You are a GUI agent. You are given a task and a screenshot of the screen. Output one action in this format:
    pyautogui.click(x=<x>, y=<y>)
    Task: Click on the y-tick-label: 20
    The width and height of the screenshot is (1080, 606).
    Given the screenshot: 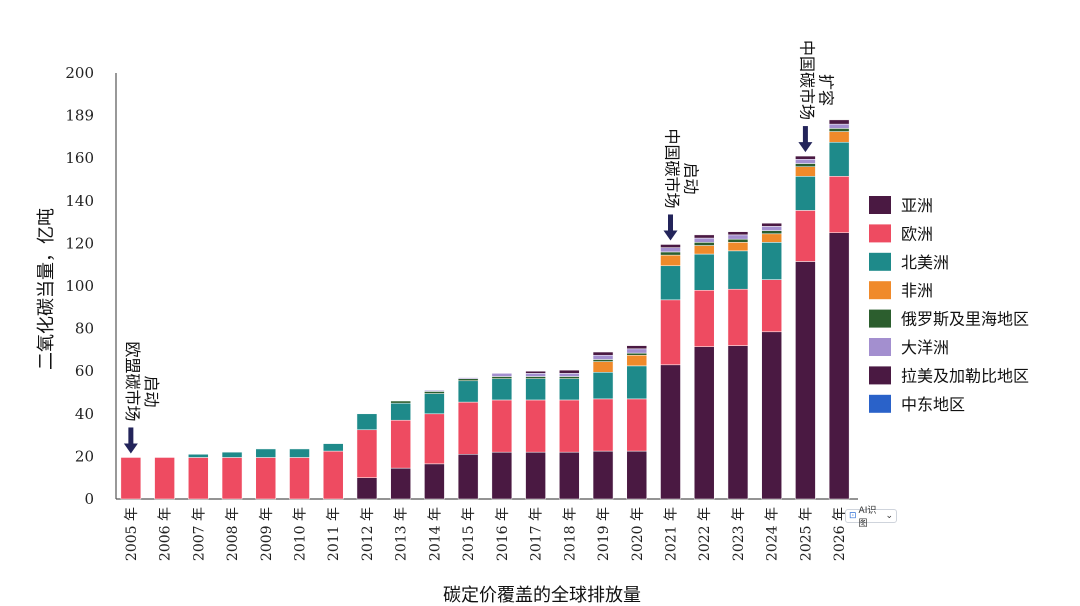 What is the action you would take?
    pyautogui.click(x=84, y=456)
    